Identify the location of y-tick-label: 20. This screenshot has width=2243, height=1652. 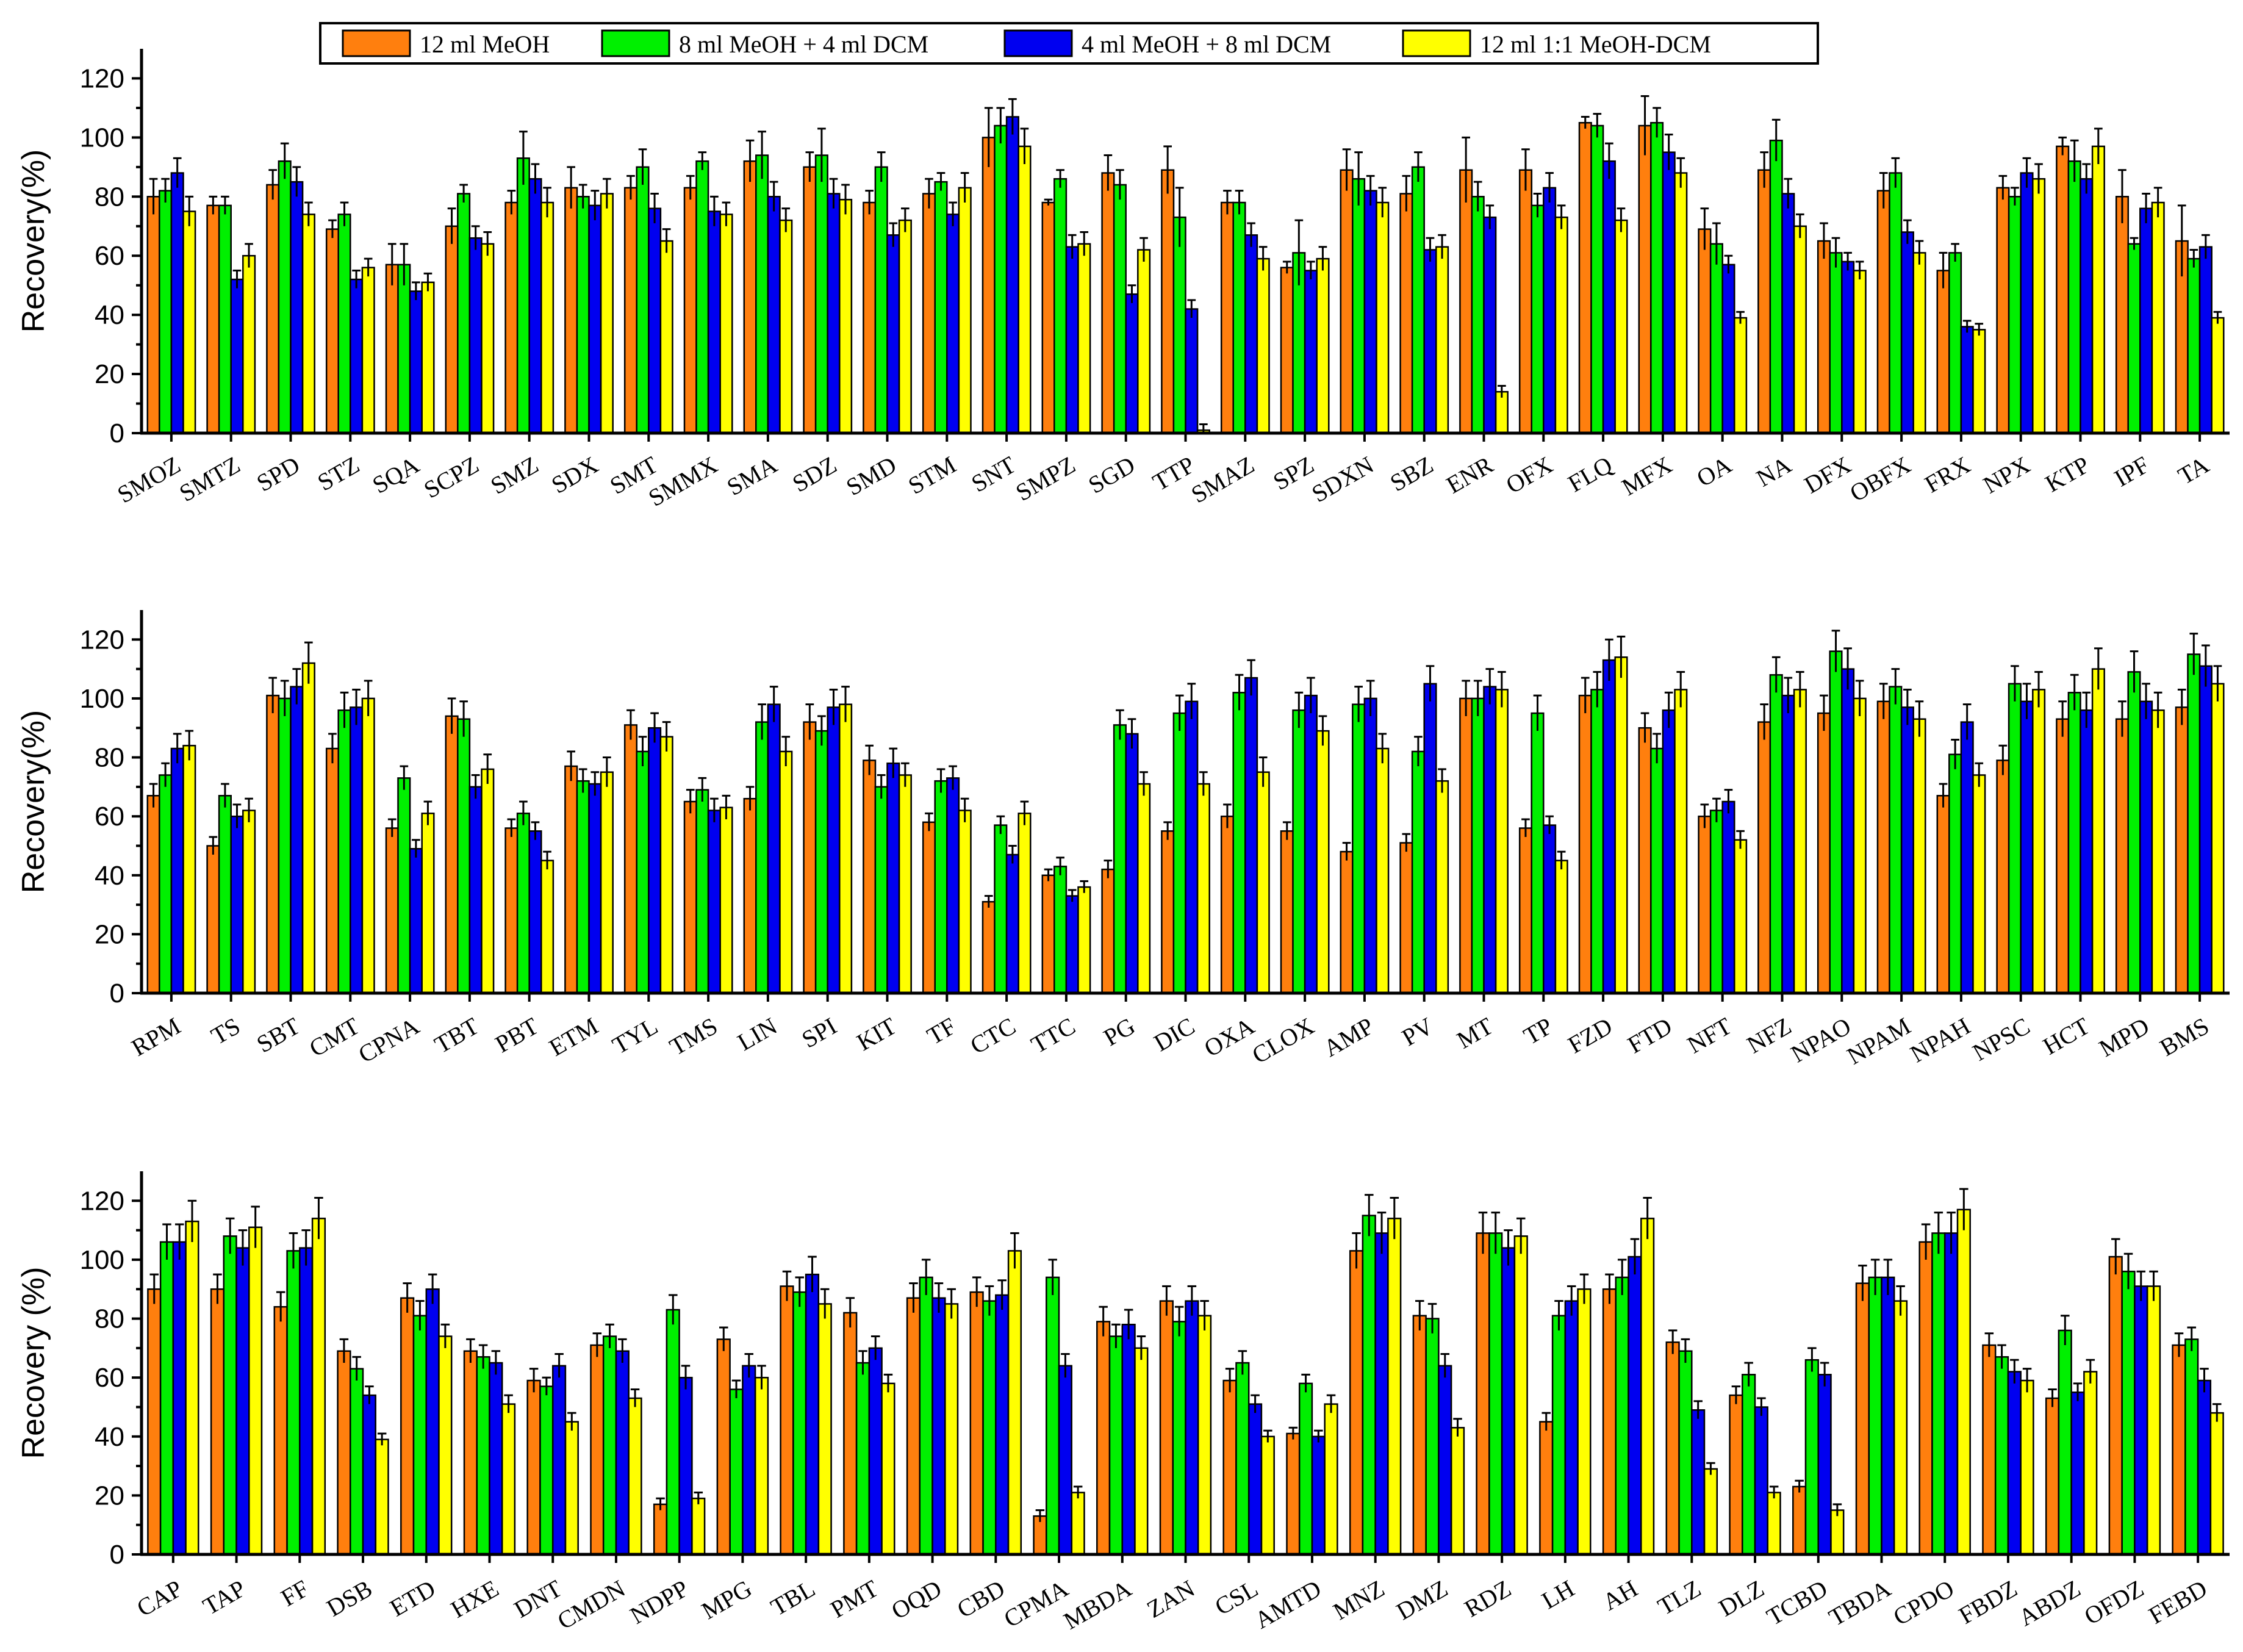
(109, 1496).